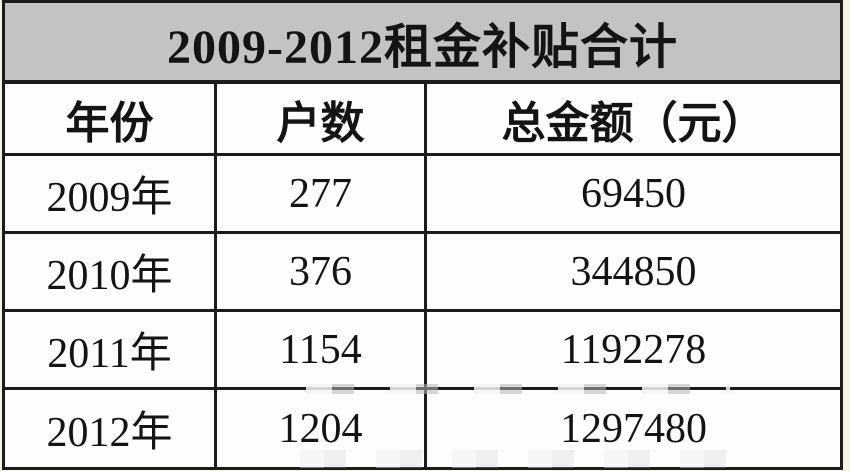  What do you see at coordinates (111, 193) in the screenshot?
I see `year-cell: 2009年` at bounding box center [111, 193].